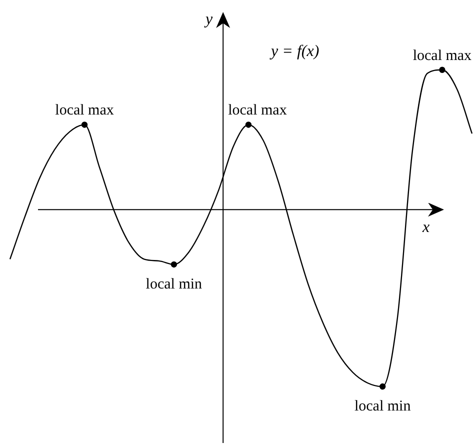 The image size is (475, 445). What do you see at coordinates (209, 19) in the screenshot?
I see `y-axis-title: y` at bounding box center [209, 19].